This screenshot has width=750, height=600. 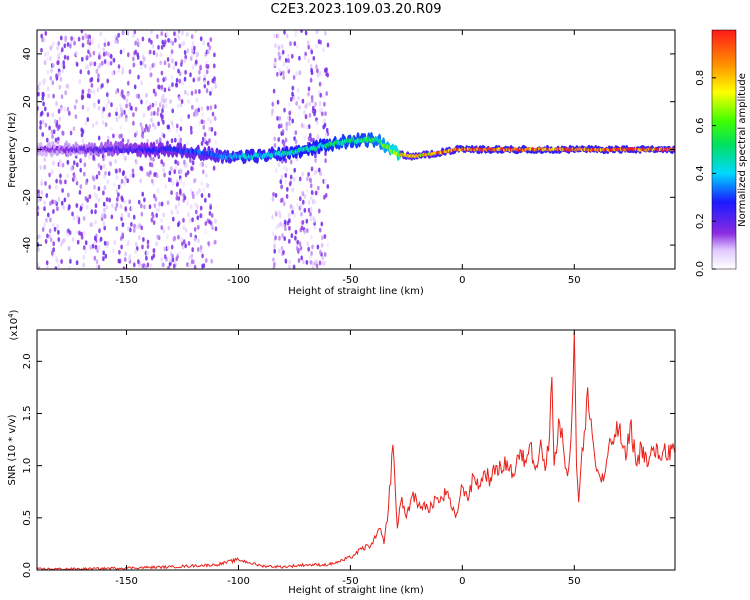 What do you see at coordinates (700, 126) in the screenshot?
I see `colorbar-tick-label: 0.6` at bounding box center [700, 126].